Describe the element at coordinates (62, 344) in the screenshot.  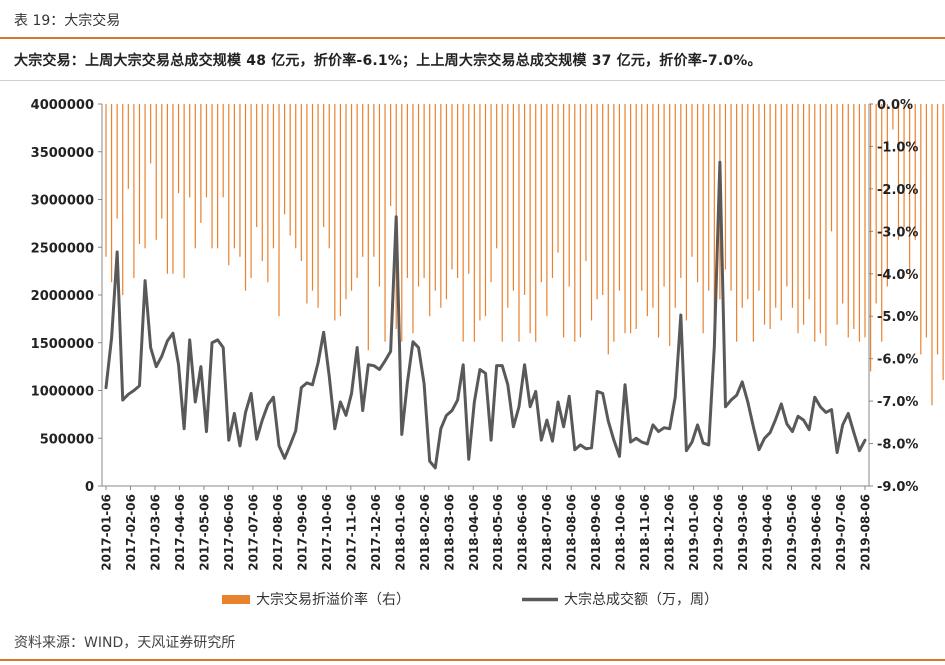
I see `left-tick-label: 1500000` at that location.